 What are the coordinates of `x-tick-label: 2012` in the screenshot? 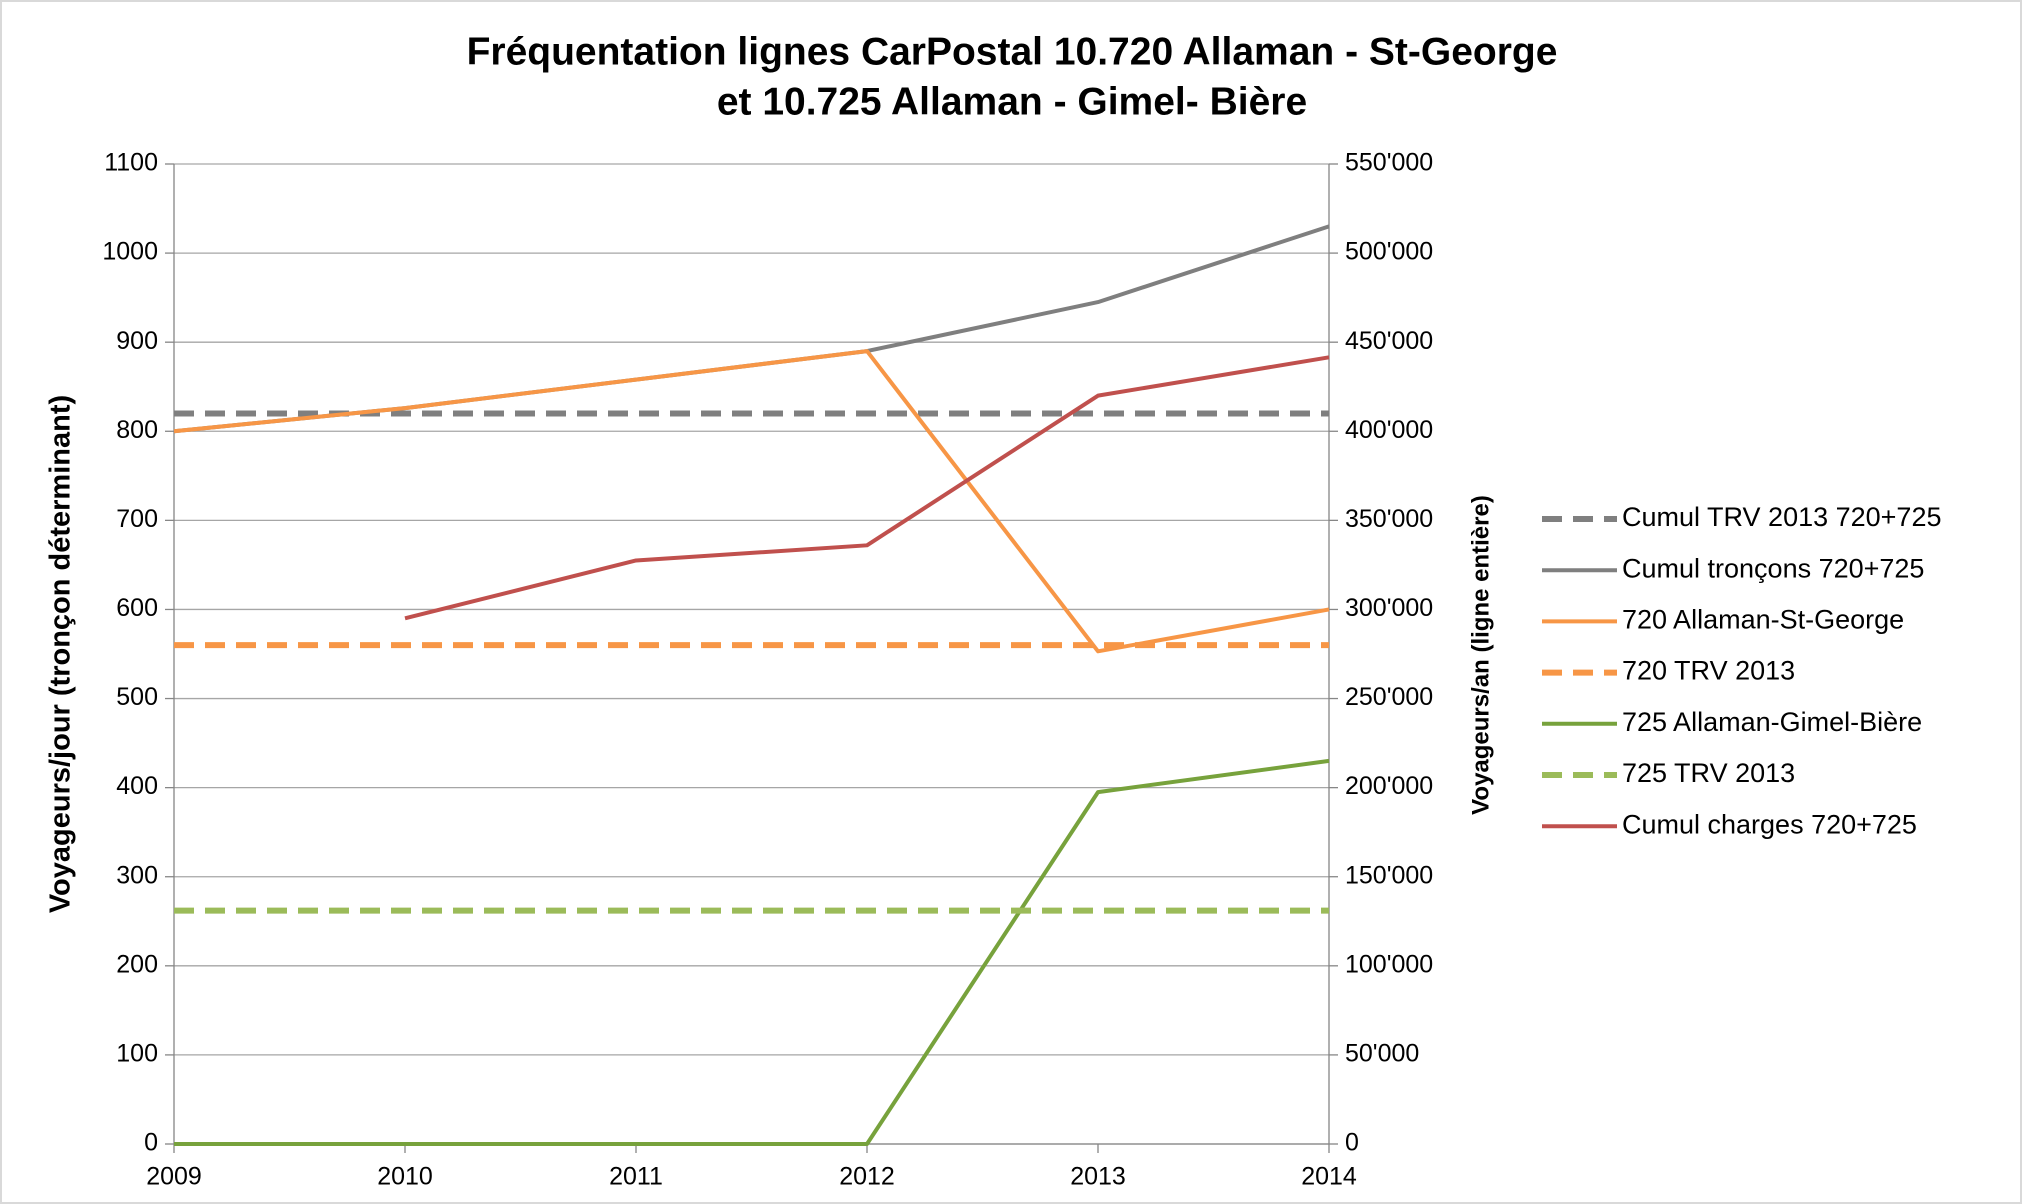 It's located at (867, 1177).